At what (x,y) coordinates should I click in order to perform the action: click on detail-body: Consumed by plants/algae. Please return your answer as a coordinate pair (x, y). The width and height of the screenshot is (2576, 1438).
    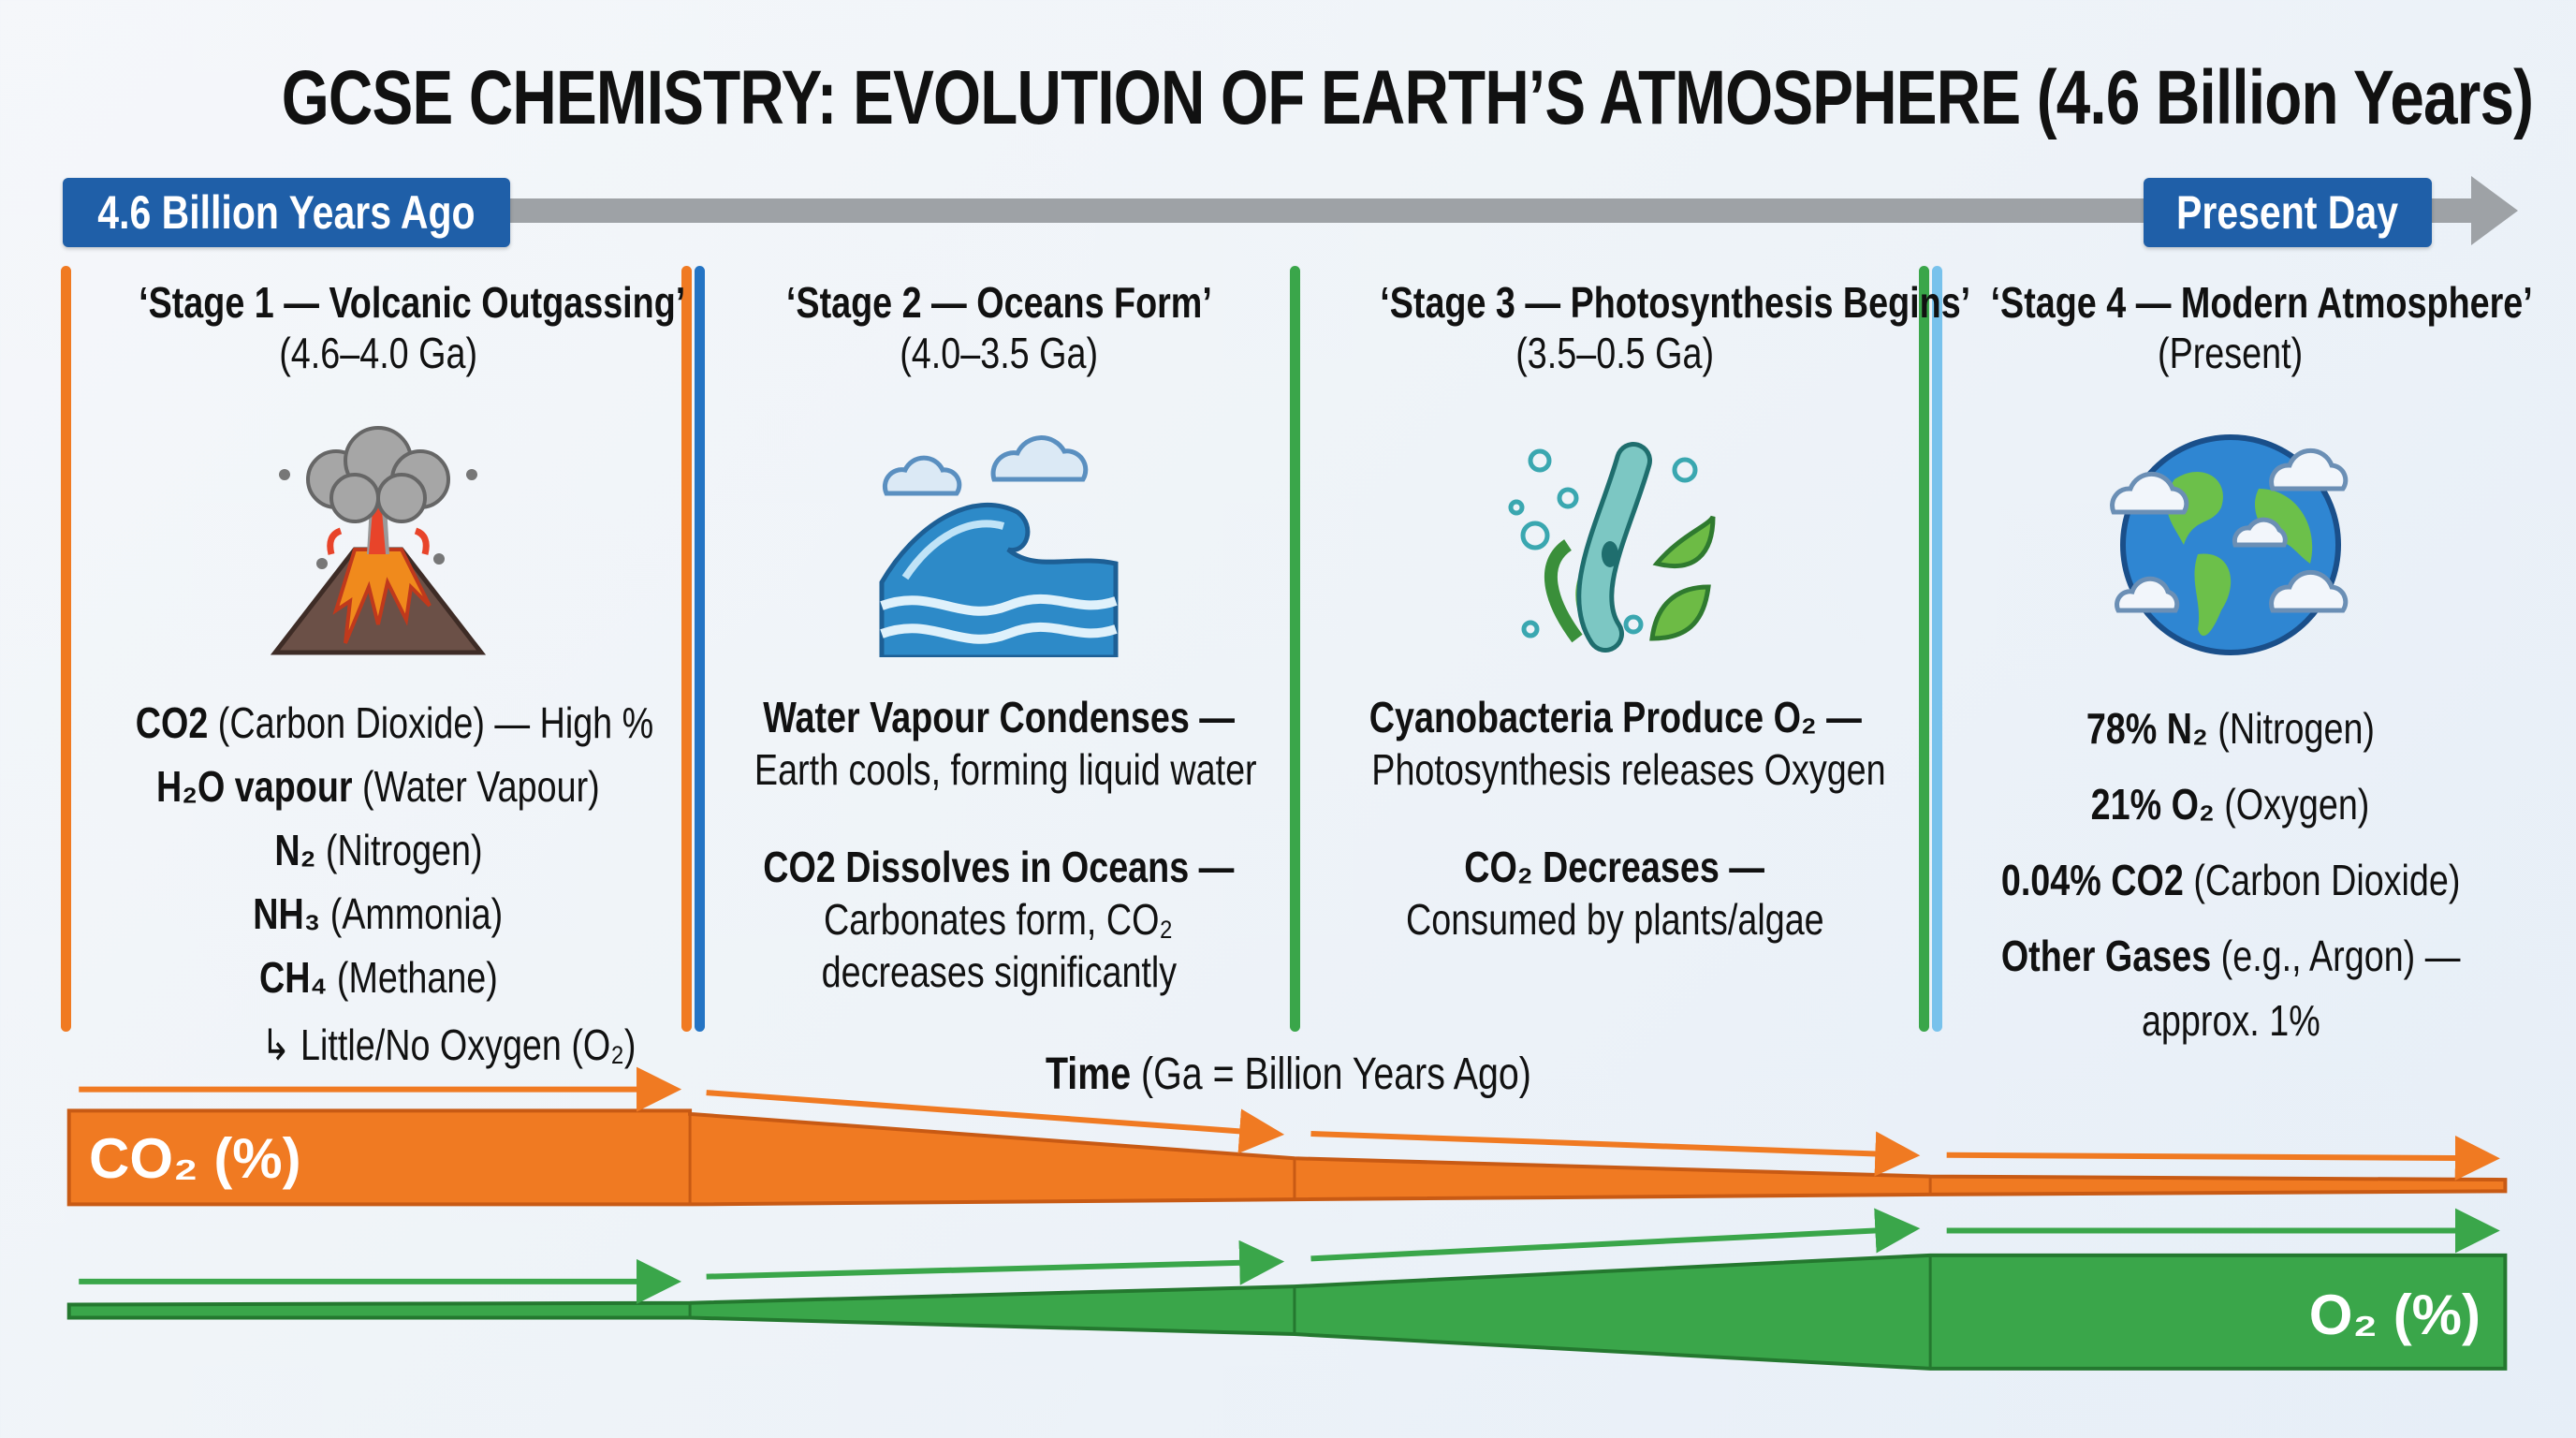
    Looking at the image, I should click on (1615, 919).